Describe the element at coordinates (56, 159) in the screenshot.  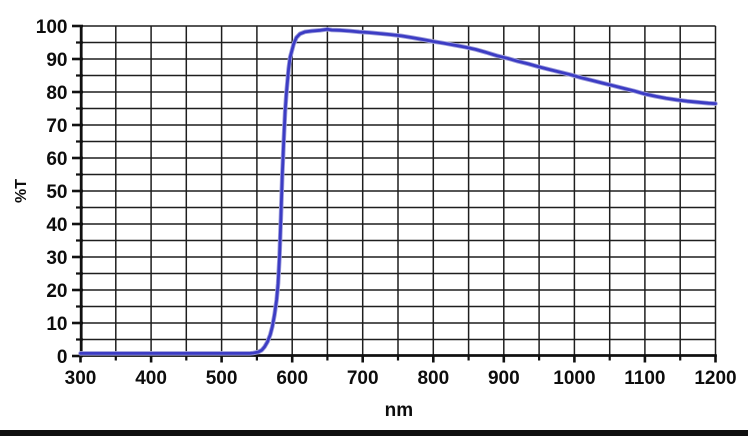
I see `svg-text: 60` at that location.